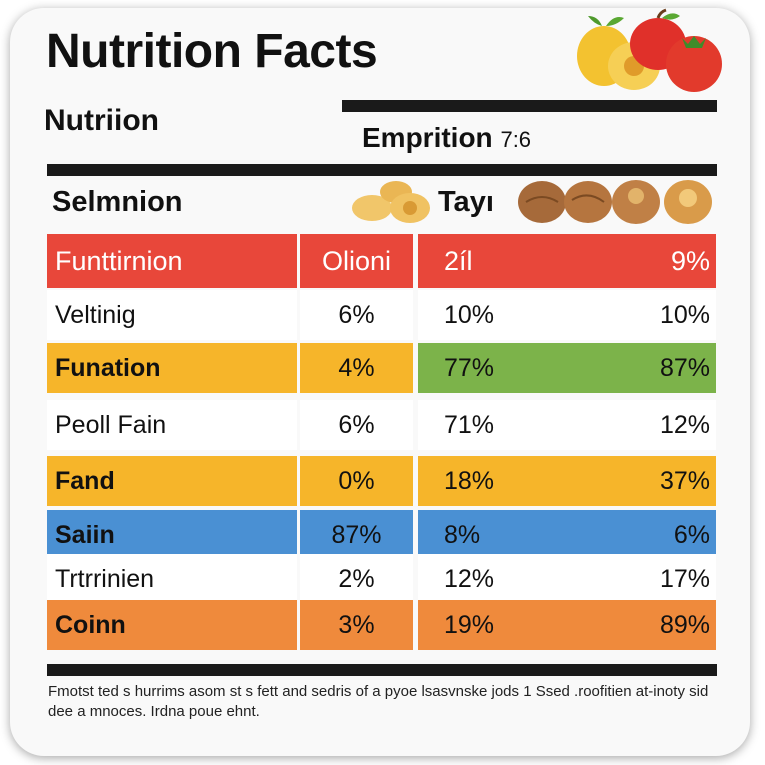 The image size is (765, 765). Describe the element at coordinates (172, 368) in the screenshot. I see `row-label: Funation` at that location.